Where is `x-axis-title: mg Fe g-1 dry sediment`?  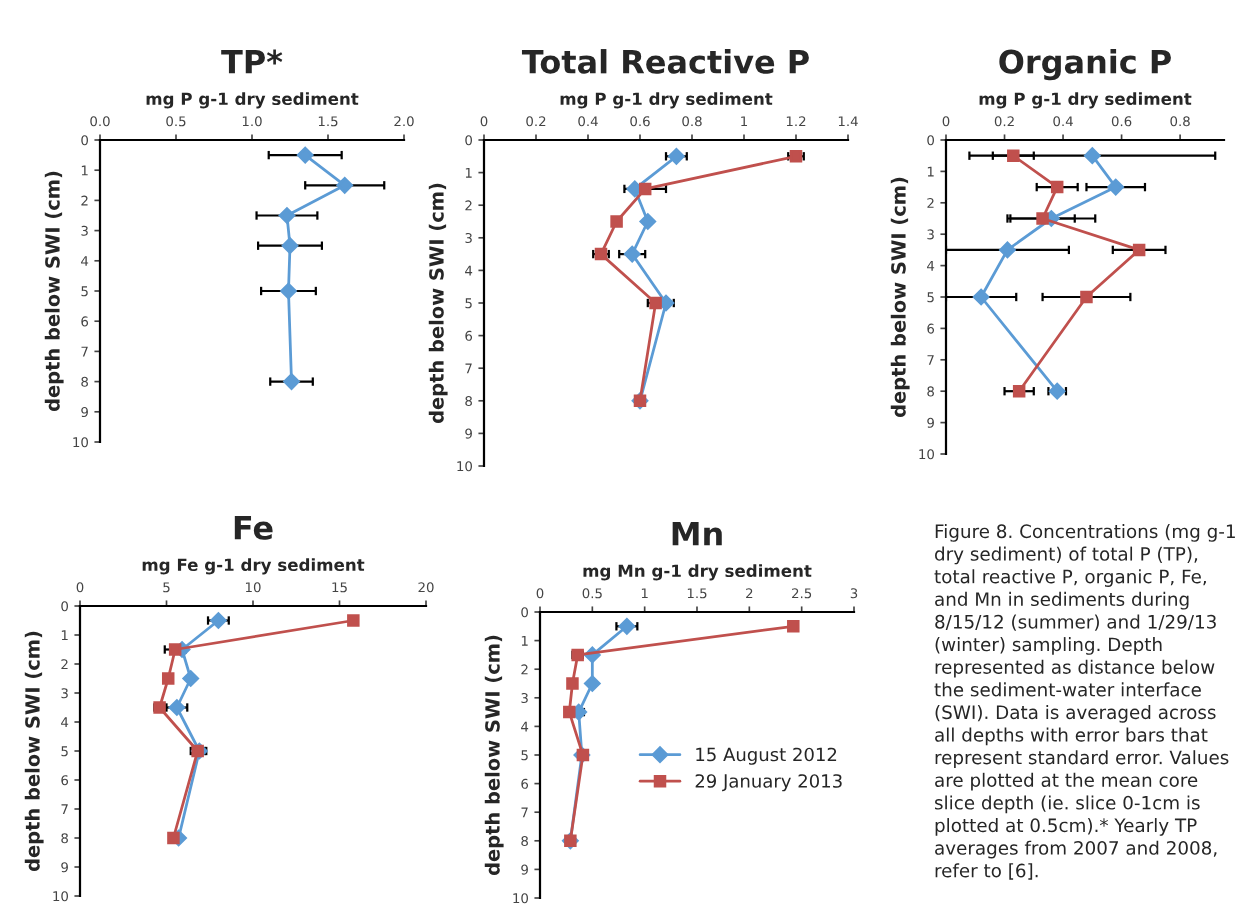 x-axis-title: mg Fe g-1 dry sediment is located at coordinates (253, 566).